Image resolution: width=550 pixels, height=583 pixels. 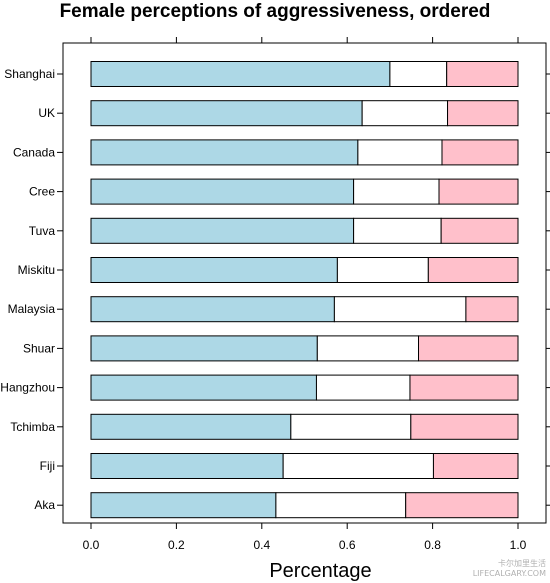 I want to click on watermark-text-cn: 卡尔加里生活, so click(x=522, y=563).